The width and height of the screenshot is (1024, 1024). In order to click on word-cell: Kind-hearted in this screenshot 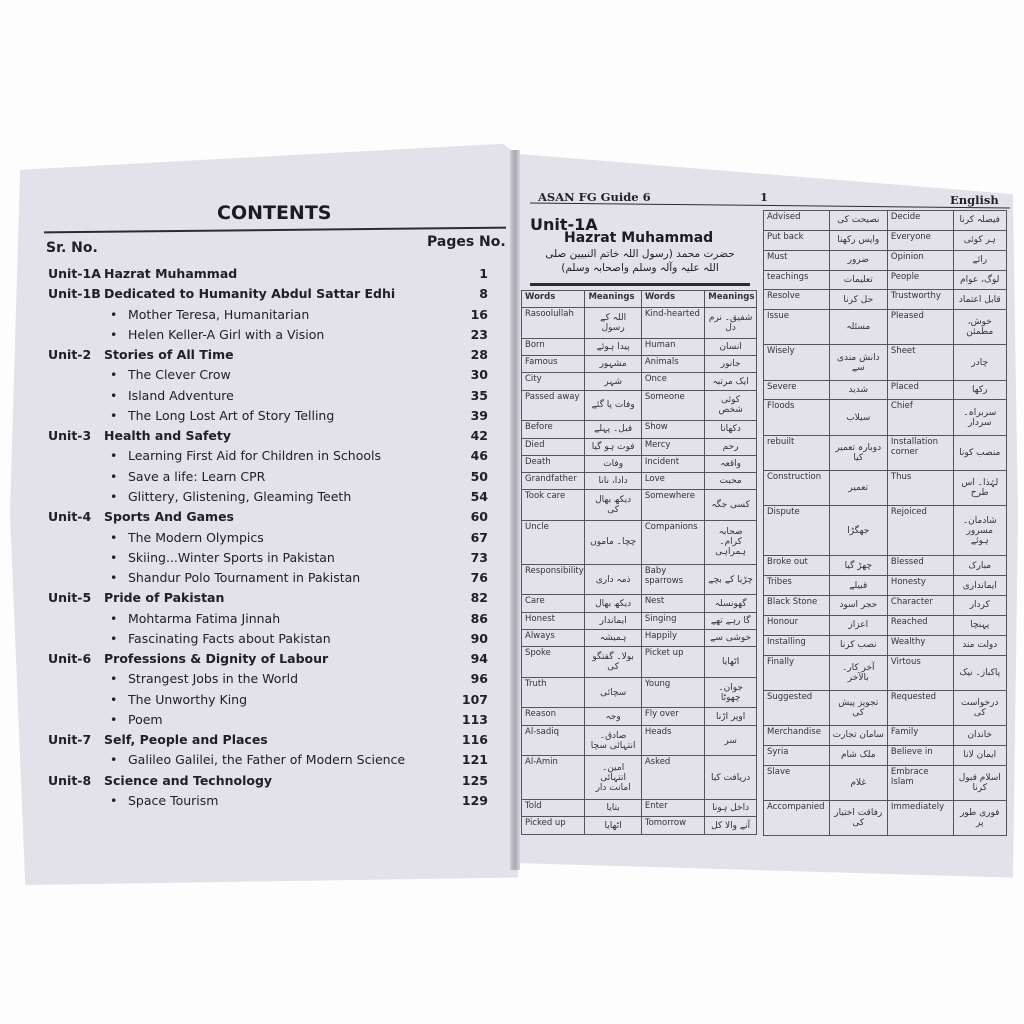, I will do `click(673, 323)`.